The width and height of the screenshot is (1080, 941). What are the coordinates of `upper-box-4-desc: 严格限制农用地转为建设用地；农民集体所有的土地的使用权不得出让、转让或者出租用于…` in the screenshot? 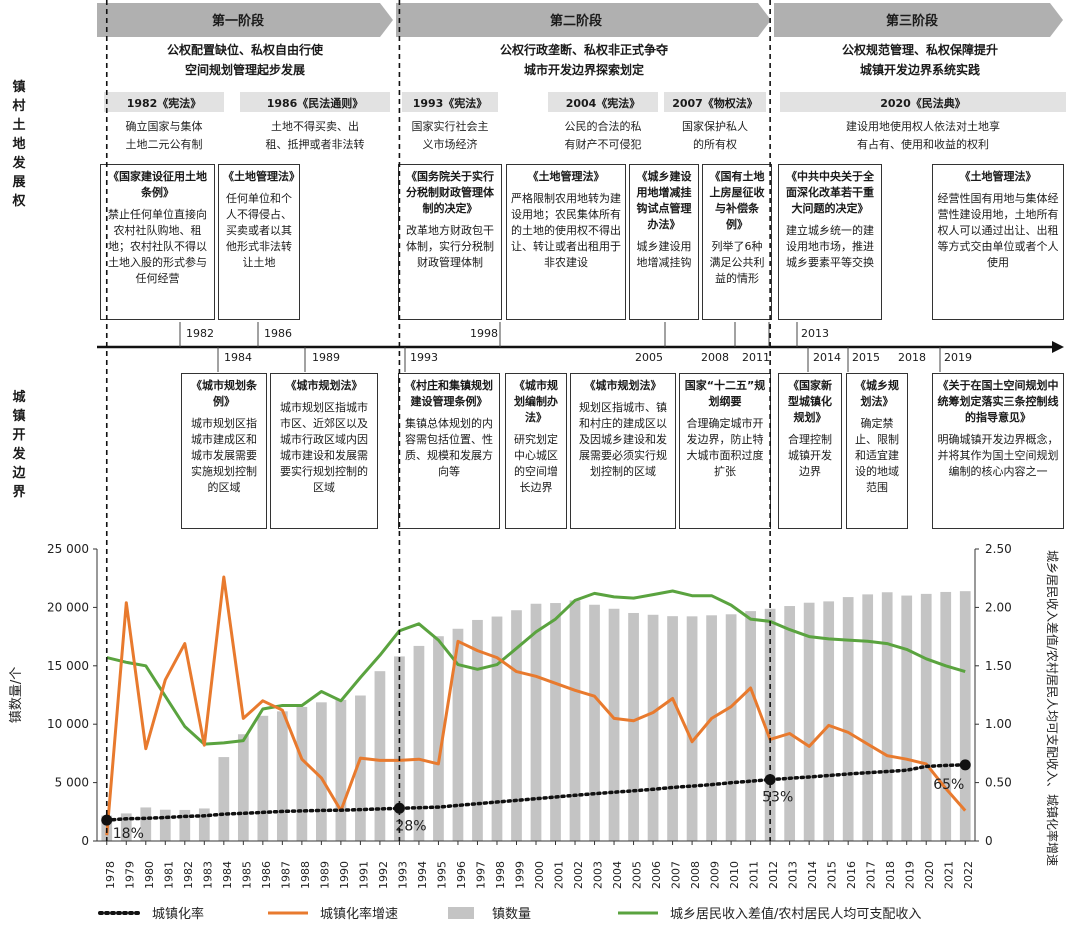 It's located at (566, 230).